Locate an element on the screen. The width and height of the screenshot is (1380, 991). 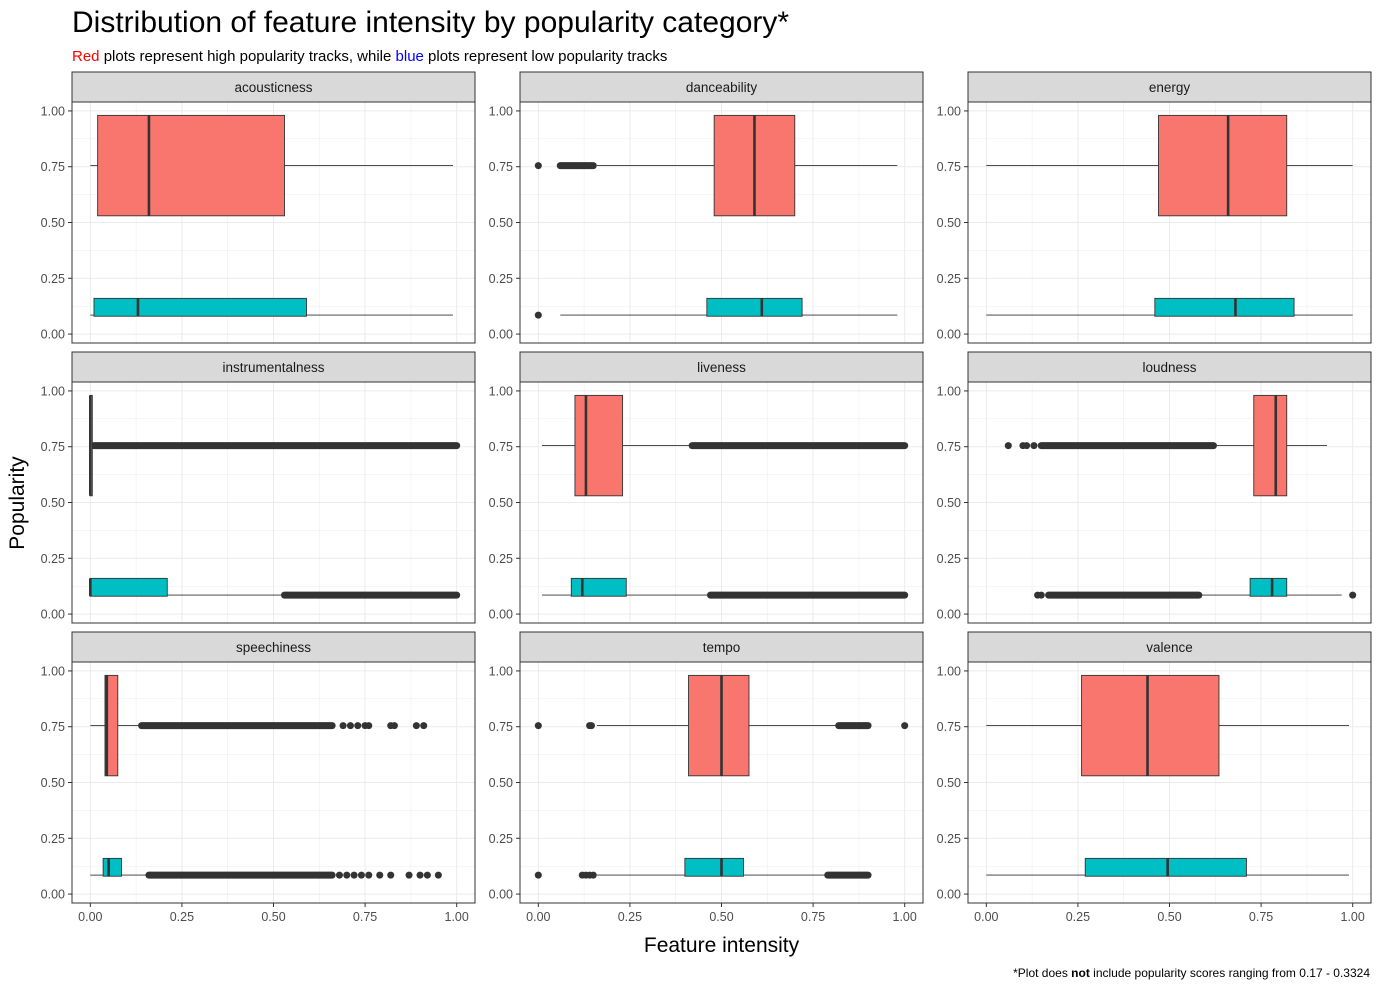
subtitle-red-word: Red is located at coordinates (86, 56).